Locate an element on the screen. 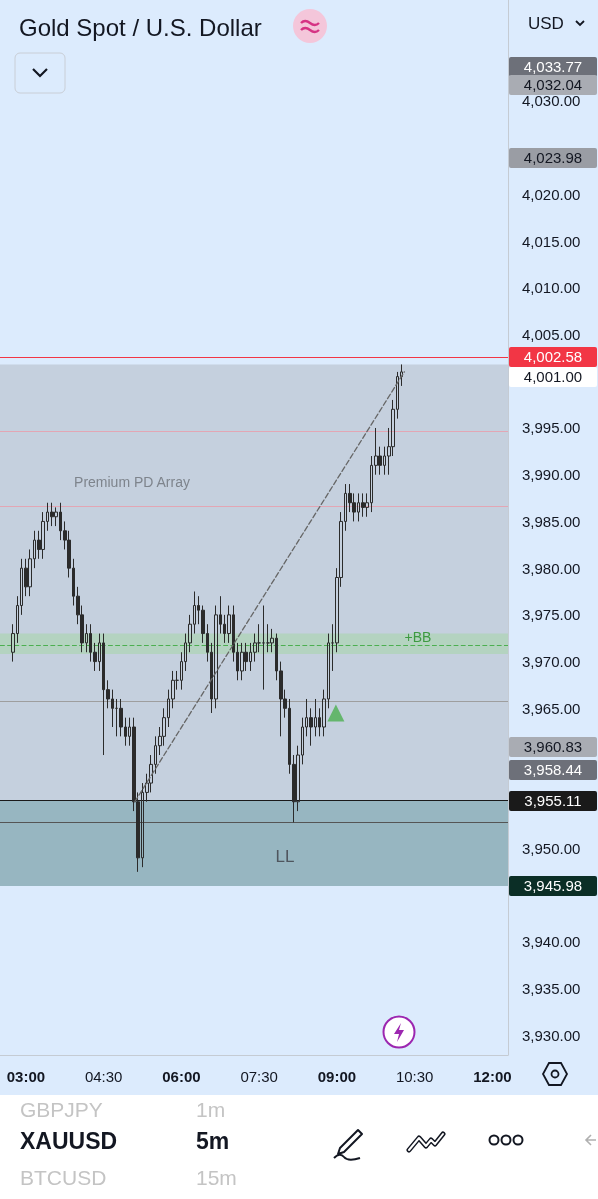  text: 15m is located at coordinates (216, 1178).